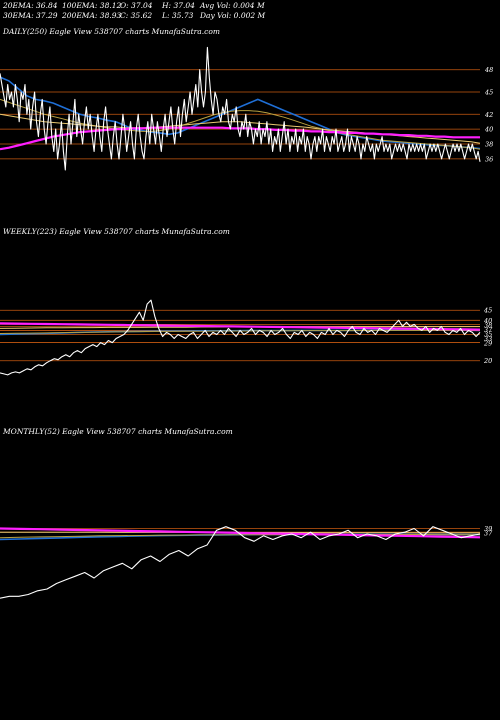  I want to click on header-20ema: 20EMA: 36.84, so click(30, 5).